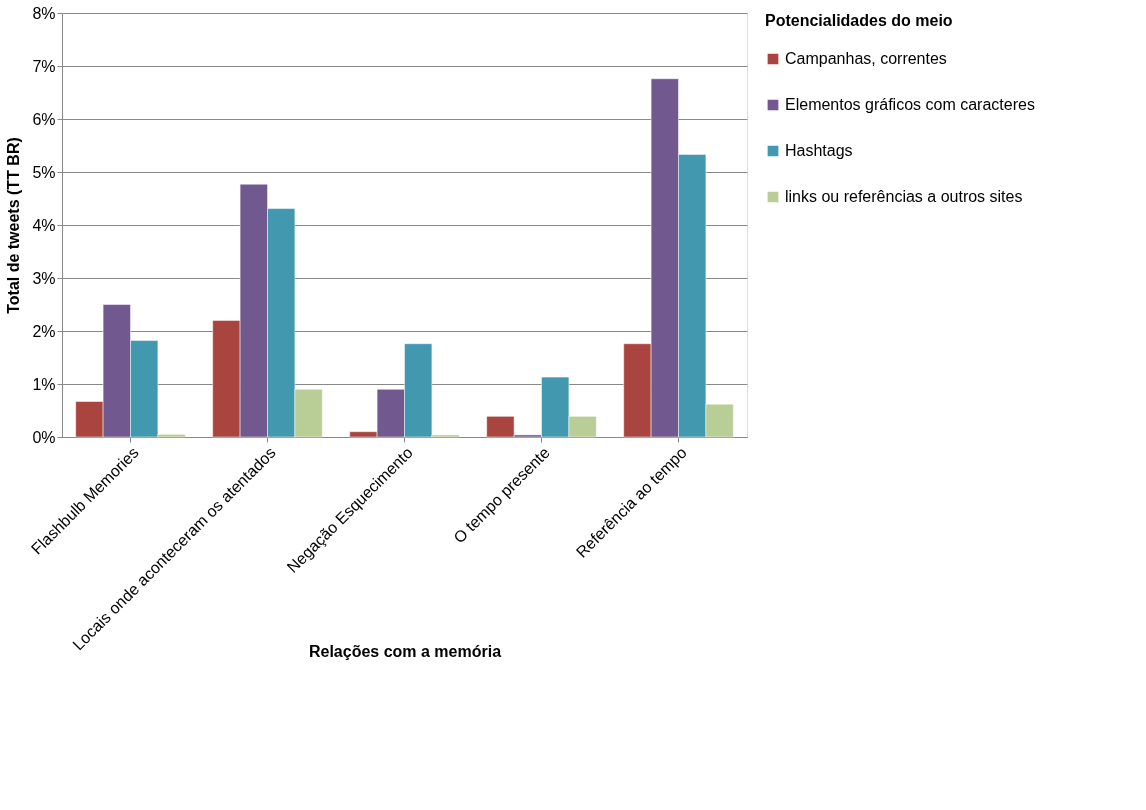 The width and height of the screenshot is (1146, 810). Describe the element at coordinates (859, 20) in the screenshot. I see `legend-title: Potencialidades do meio` at that location.